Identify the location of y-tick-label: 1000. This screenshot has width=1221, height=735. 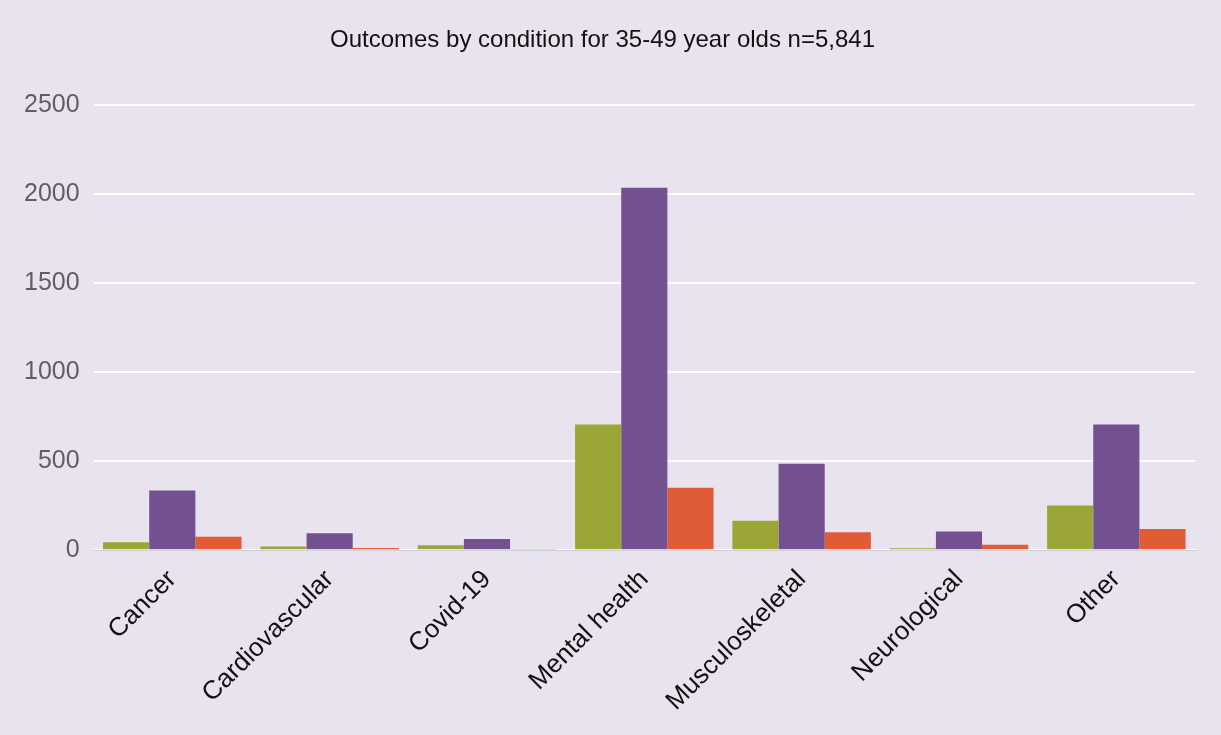
(51, 369).